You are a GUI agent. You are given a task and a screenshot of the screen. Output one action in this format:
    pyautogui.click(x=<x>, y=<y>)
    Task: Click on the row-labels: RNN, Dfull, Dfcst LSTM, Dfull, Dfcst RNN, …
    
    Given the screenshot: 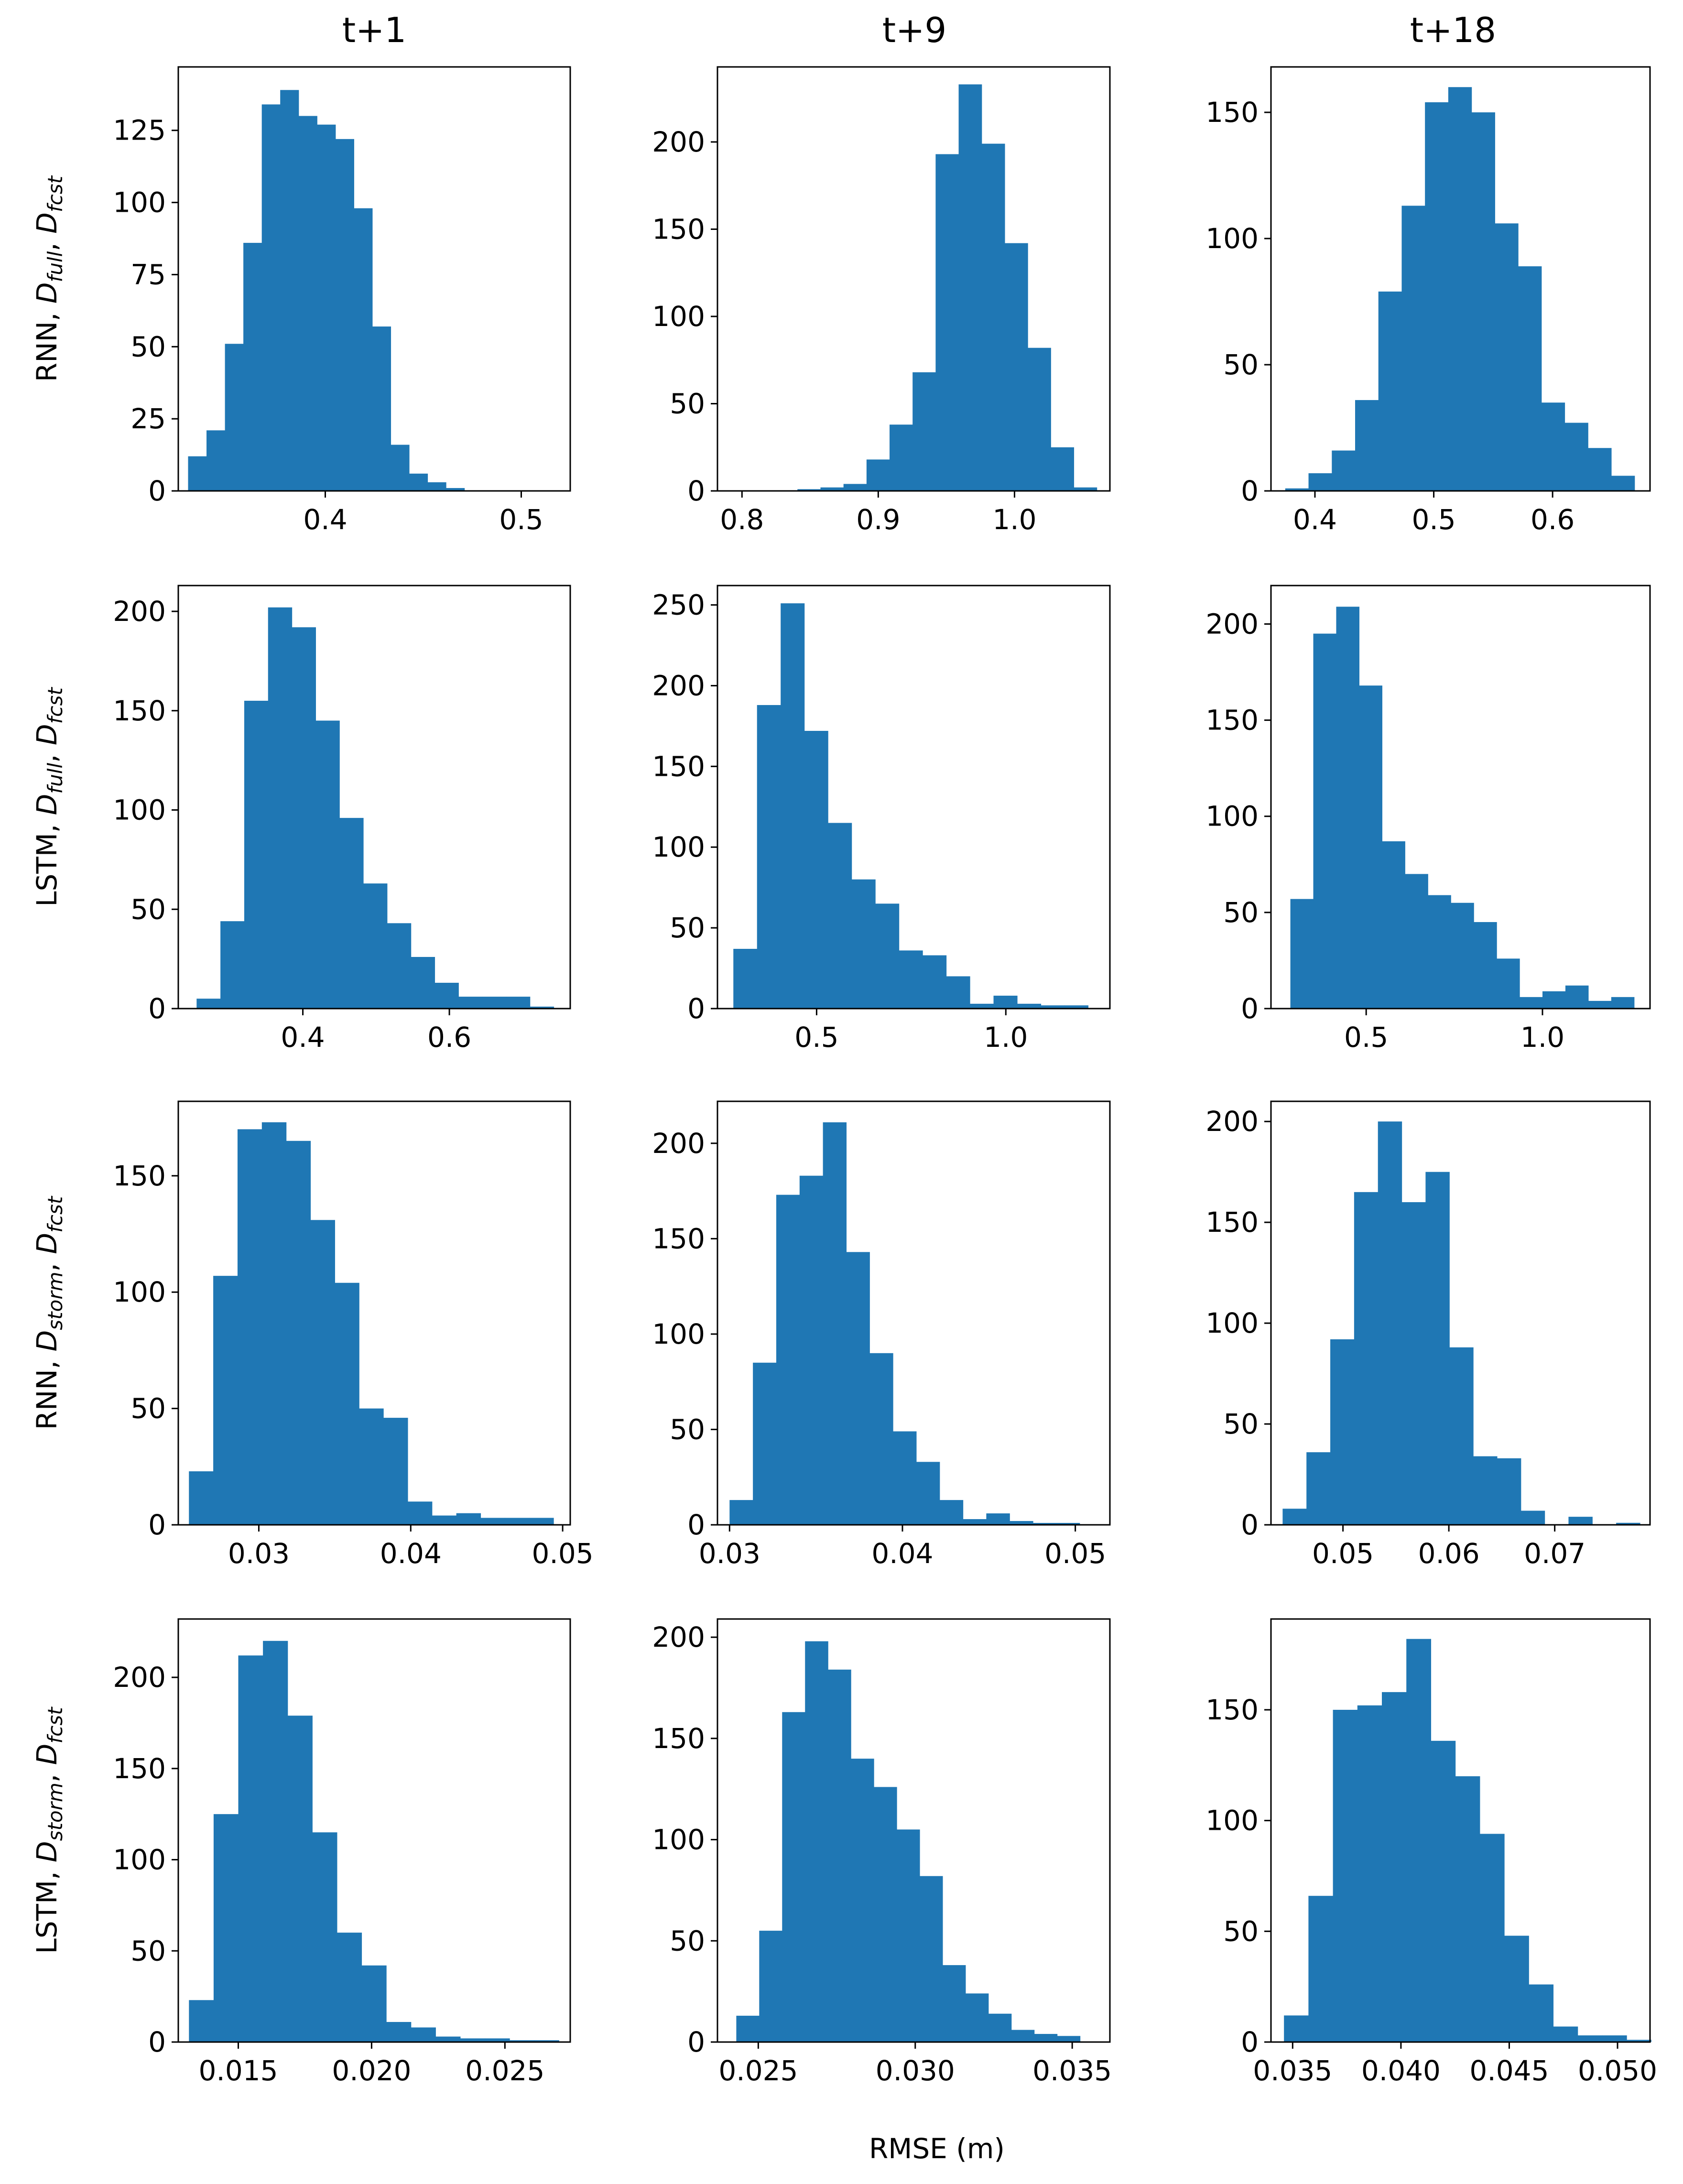 What is the action you would take?
    pyautogui.click(x=49, y=1064)
    